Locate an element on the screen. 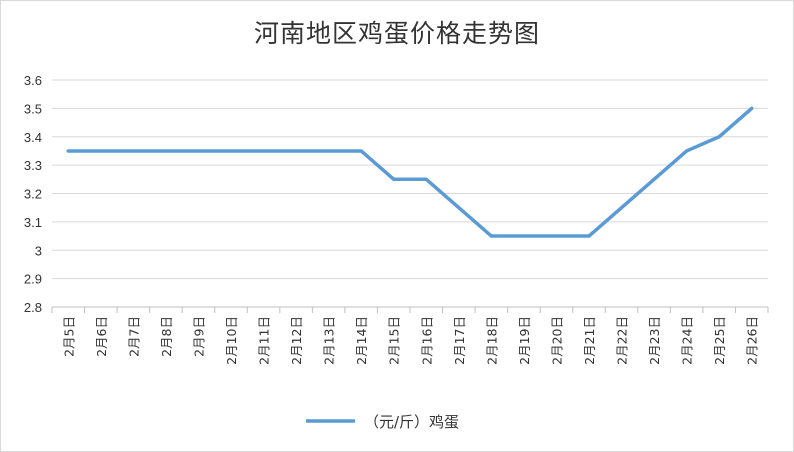  x-tick-label: 2月21日 is located at coordinates (589, 340).